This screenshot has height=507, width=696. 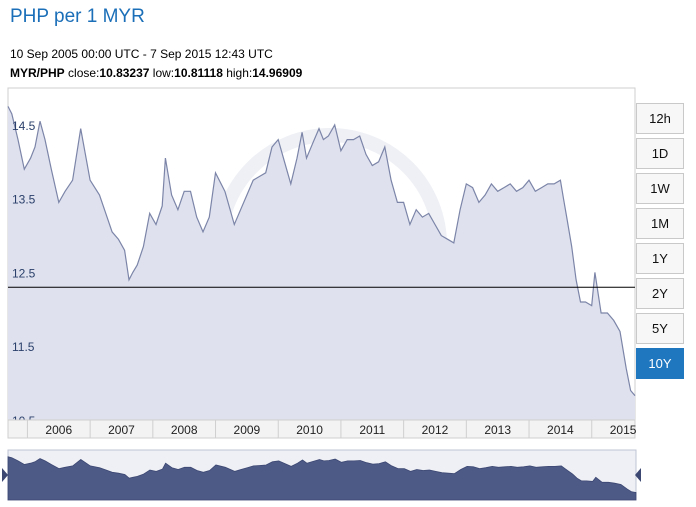 What do you see at coordinates (623, 430) in the screenshot?
I see `x-tick-label: 2015` at bounding box center [623, 430].